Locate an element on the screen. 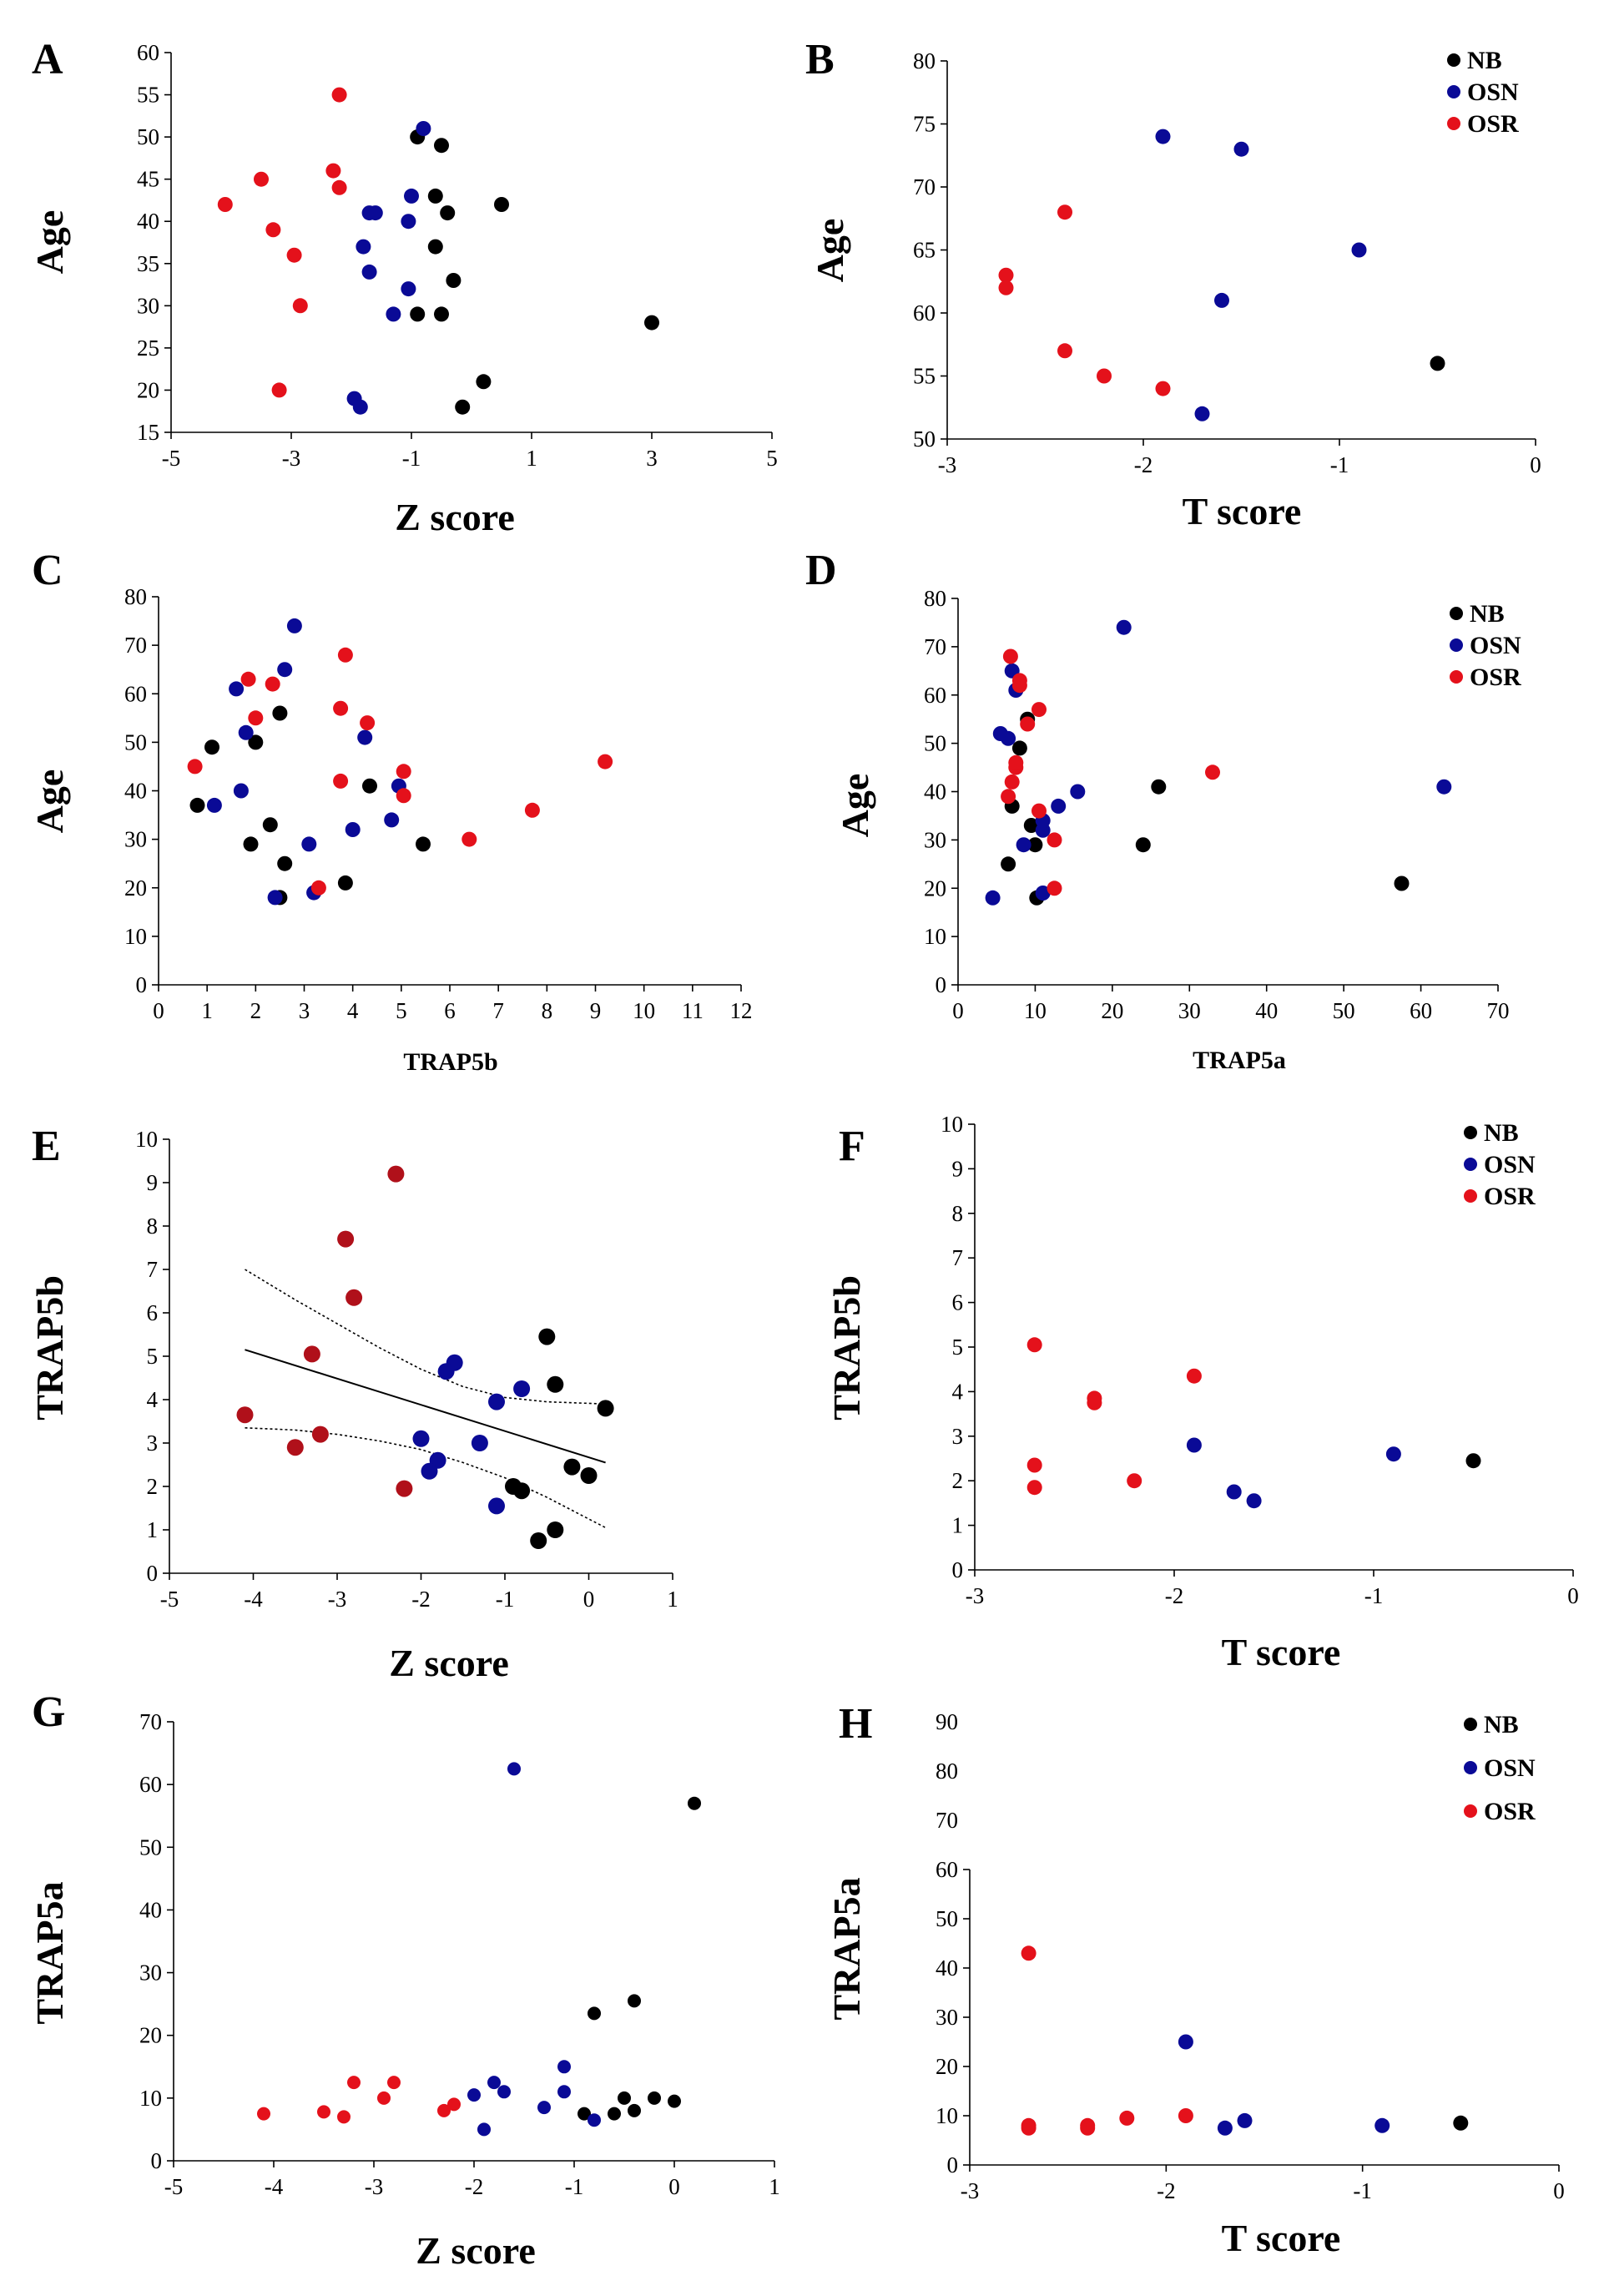 The image size is (1609, 2296). y-tick-label: 80 is located at coordinates (135, 597).